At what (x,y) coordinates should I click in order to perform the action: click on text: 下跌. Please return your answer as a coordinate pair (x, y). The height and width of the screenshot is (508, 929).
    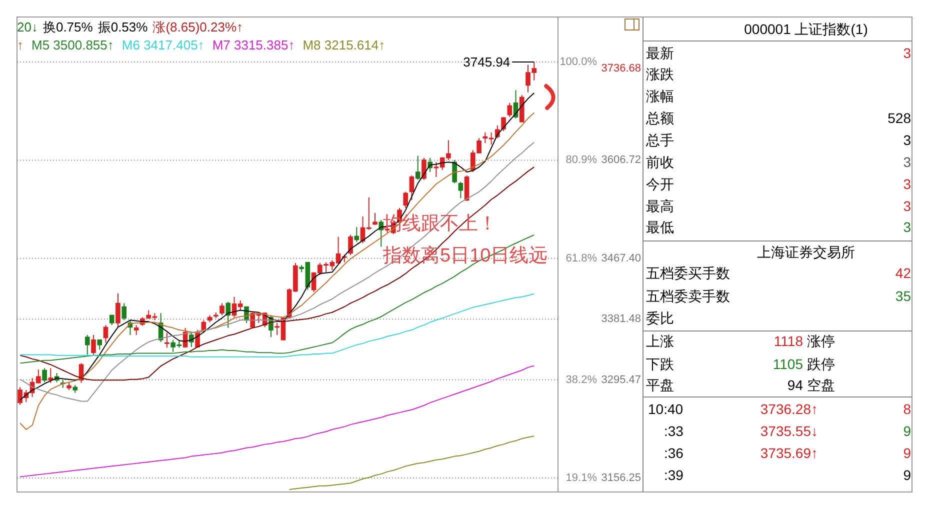
    Looking at the image, I should click on (660, 364).